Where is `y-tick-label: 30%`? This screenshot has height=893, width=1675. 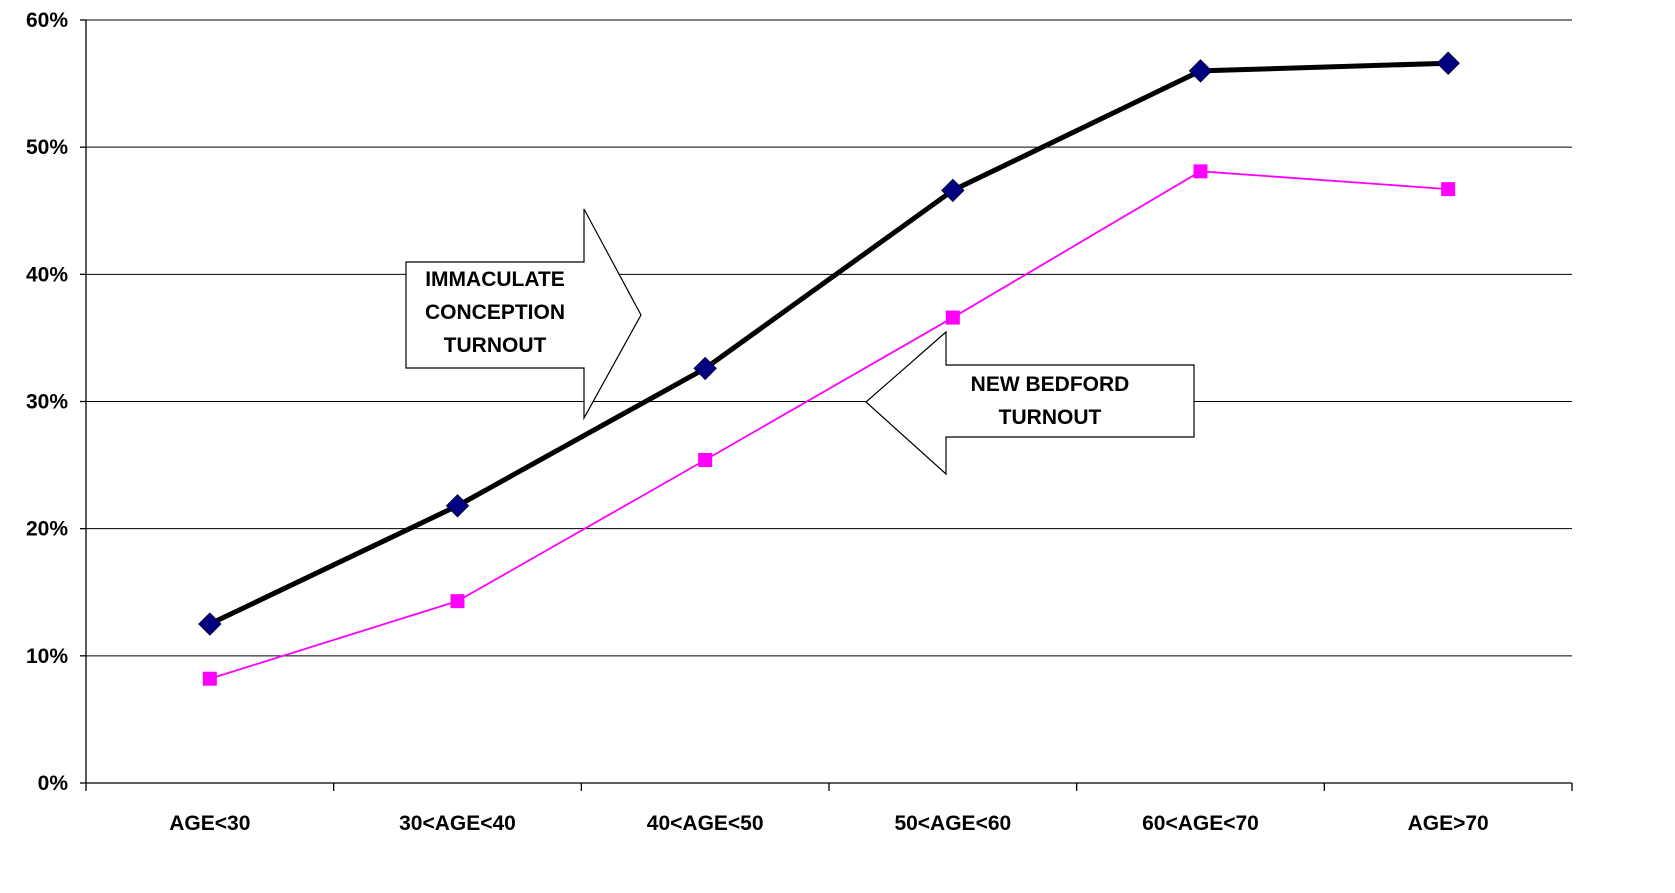
y-tick-label: 30% is located at coordinates (47, 402).